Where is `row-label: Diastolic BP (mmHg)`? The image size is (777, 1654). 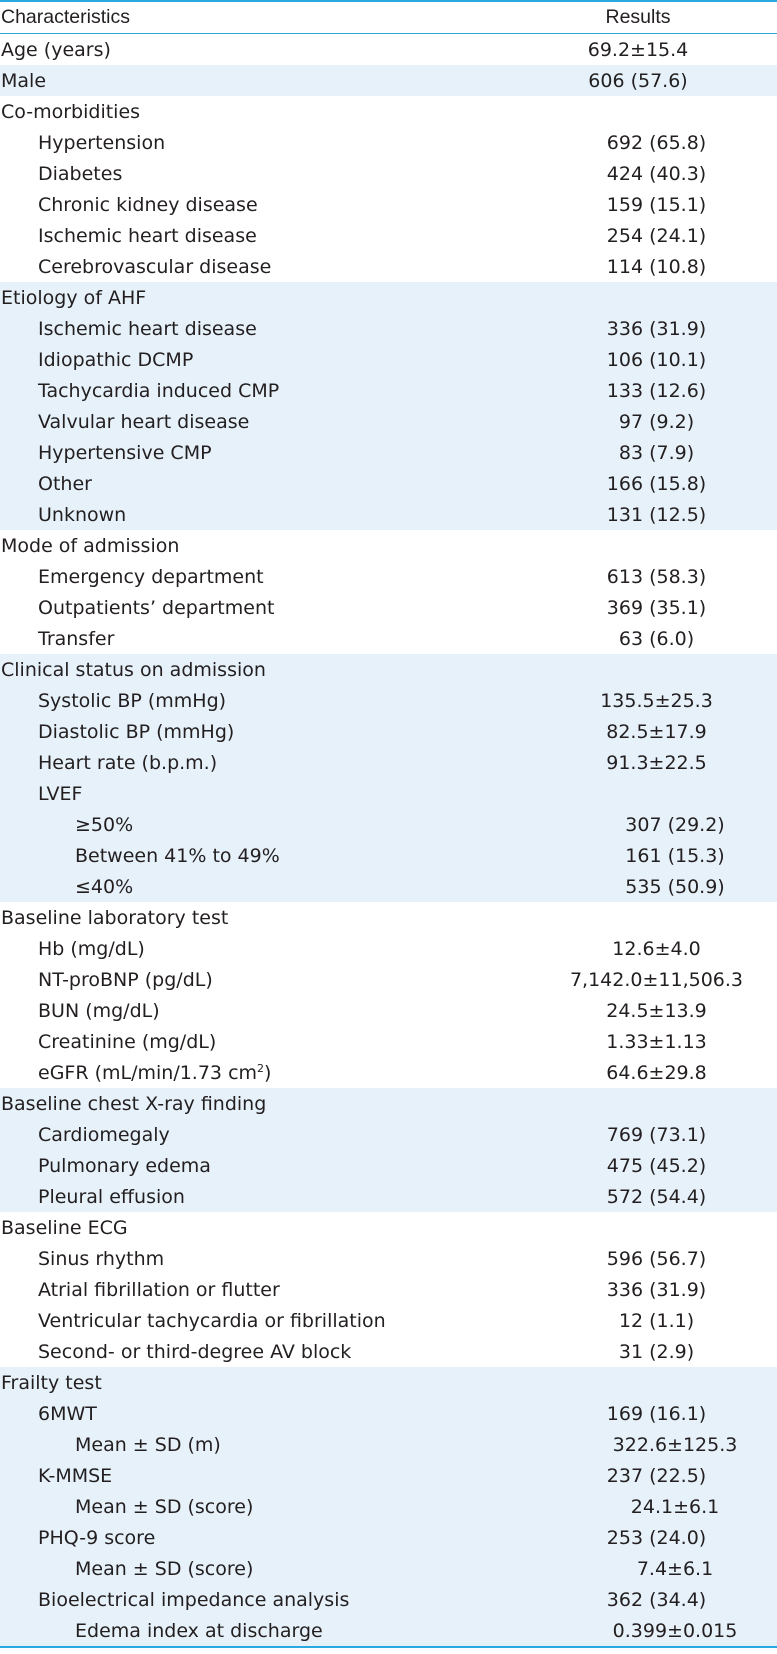 row-label: Diastolic BP (mmHg) is located at coordinates (136, 731).